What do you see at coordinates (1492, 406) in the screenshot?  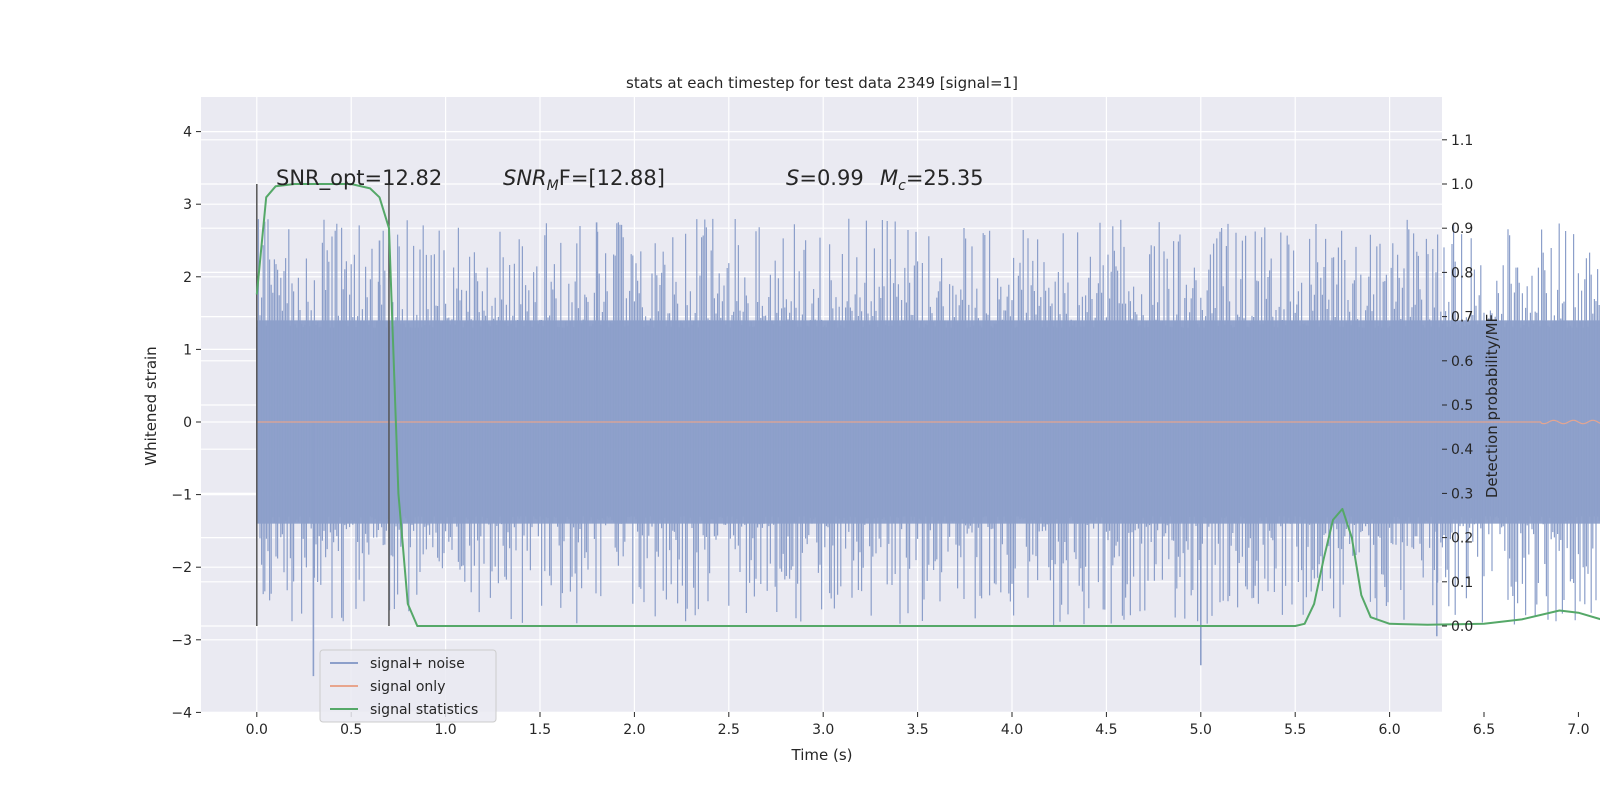 I see `y-right-axis-label: Detection probability/MF` at bounding box center [1492, 406].